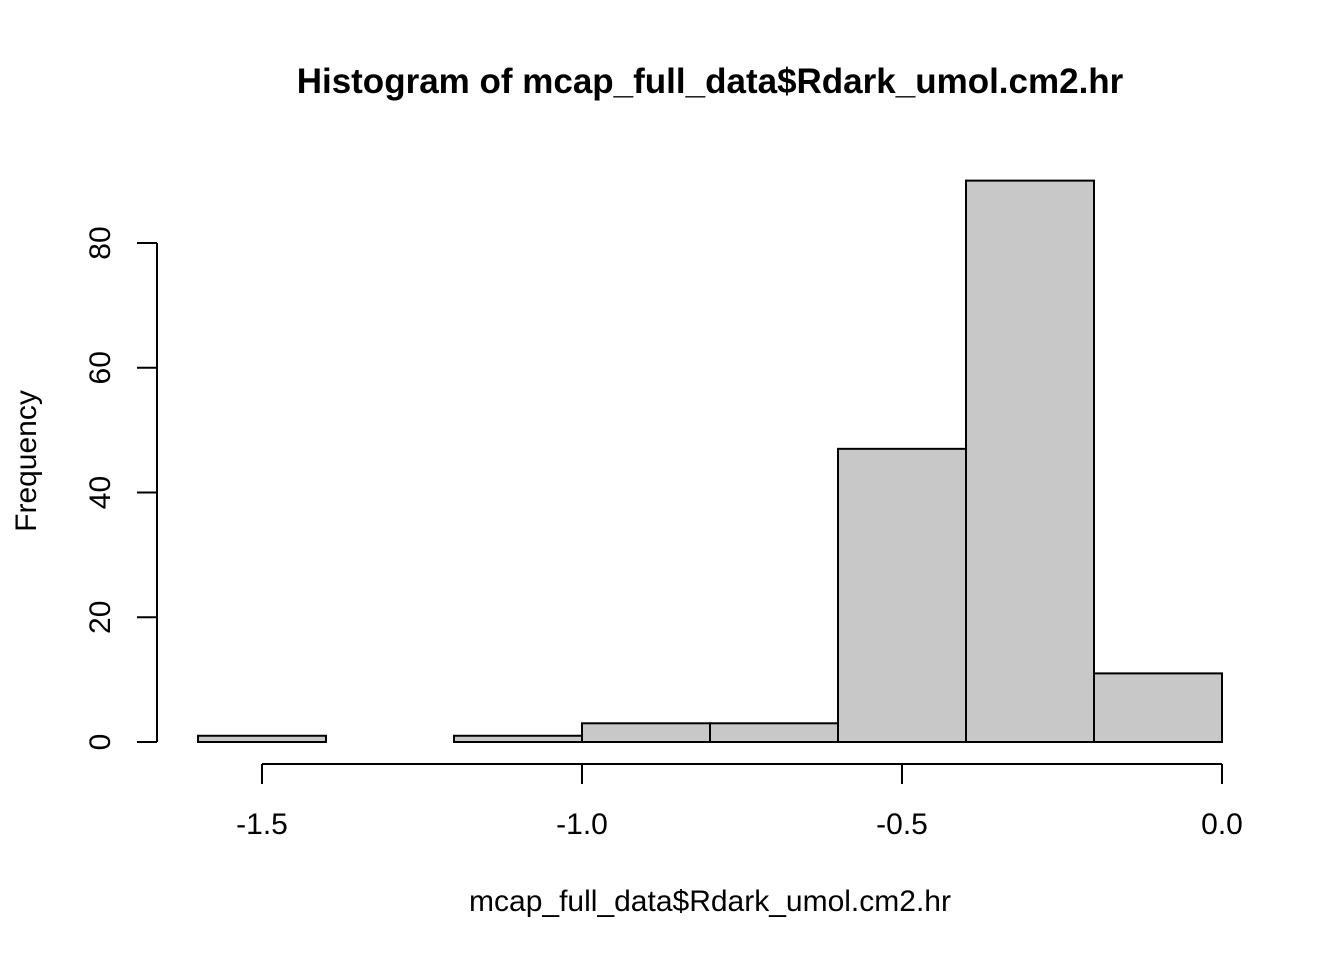  What do you see at coordinates (710, 901) in the screenshot?
I see `x-axis-label: mcap_full_data$Rdark_umol.cm2.hr` at bounding box center [710, 901].